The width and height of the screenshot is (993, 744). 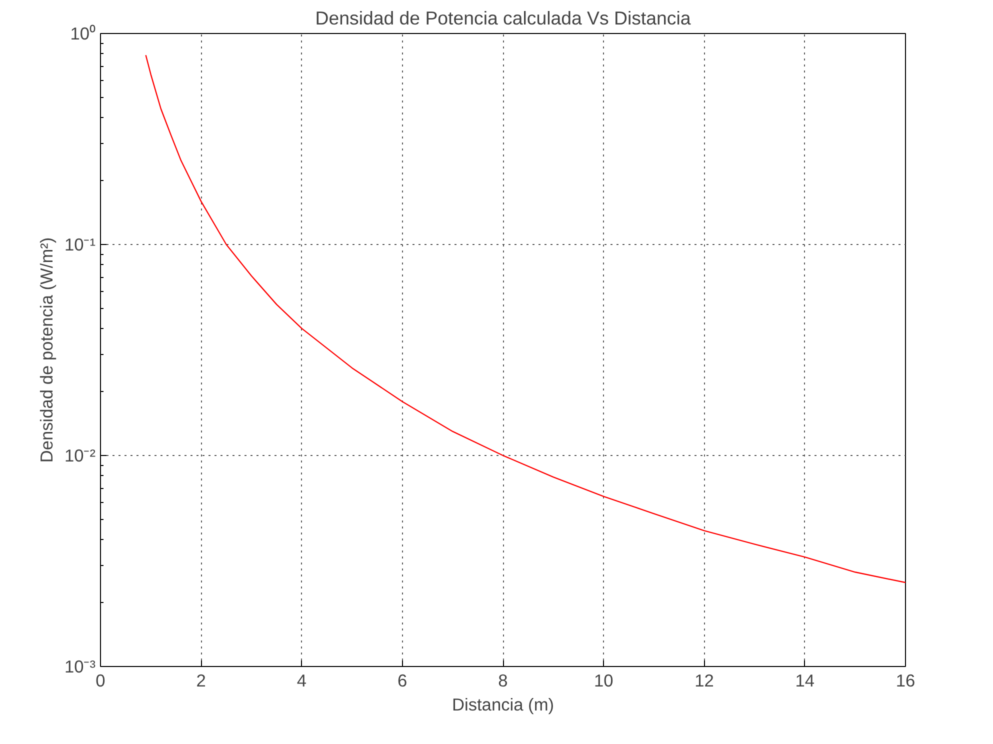 I want to click on x-tick-label: 4, so click(x=301, y=680).